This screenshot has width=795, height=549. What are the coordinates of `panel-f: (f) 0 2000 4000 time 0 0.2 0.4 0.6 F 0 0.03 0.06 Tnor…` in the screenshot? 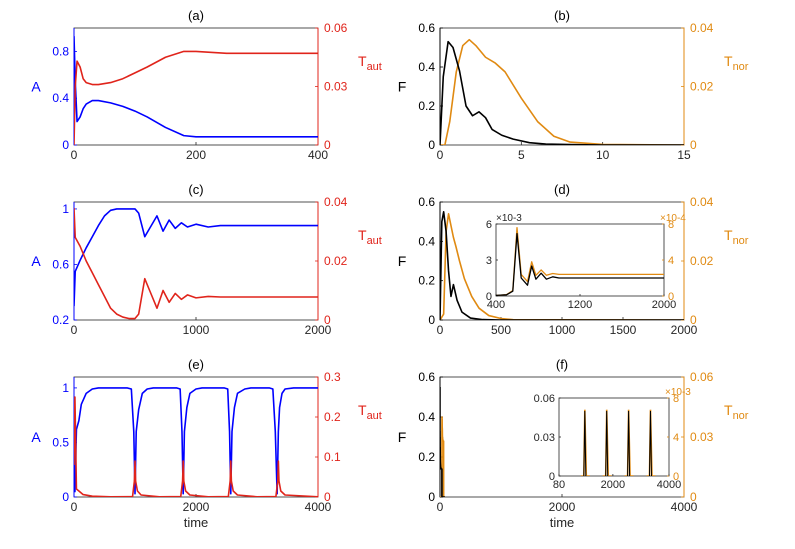 It's located at (573, 443).